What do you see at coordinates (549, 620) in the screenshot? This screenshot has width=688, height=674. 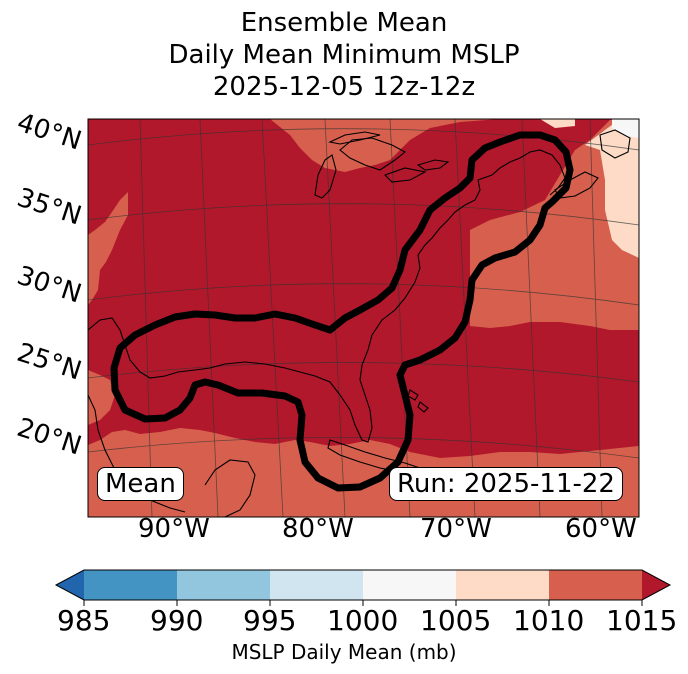 I see `colorbar-tick-1010: 1010` at bounding box center [549, 620].